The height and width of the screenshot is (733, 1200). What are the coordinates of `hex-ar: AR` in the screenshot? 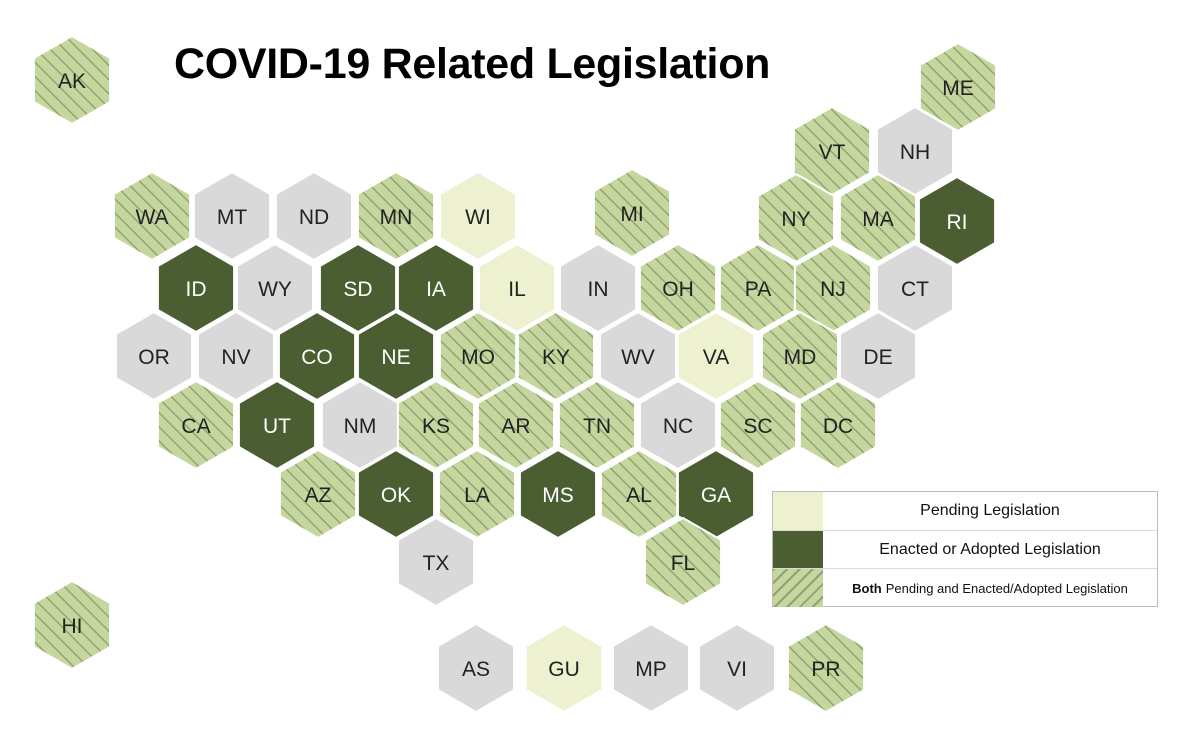 It's located at (516, 425).